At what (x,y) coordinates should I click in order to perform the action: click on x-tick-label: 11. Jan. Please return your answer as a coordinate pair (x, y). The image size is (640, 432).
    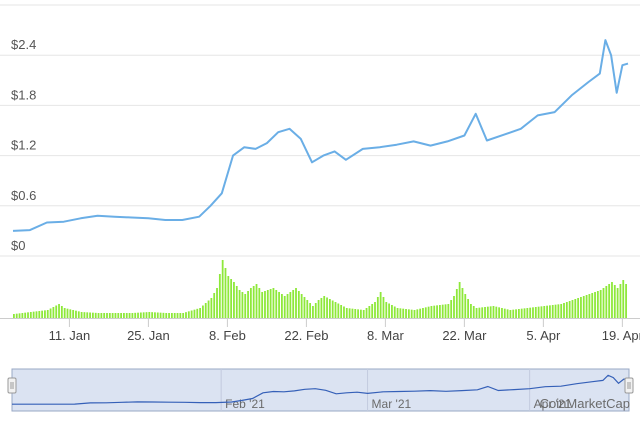
    Looking at the image, I should click on (70, 335).